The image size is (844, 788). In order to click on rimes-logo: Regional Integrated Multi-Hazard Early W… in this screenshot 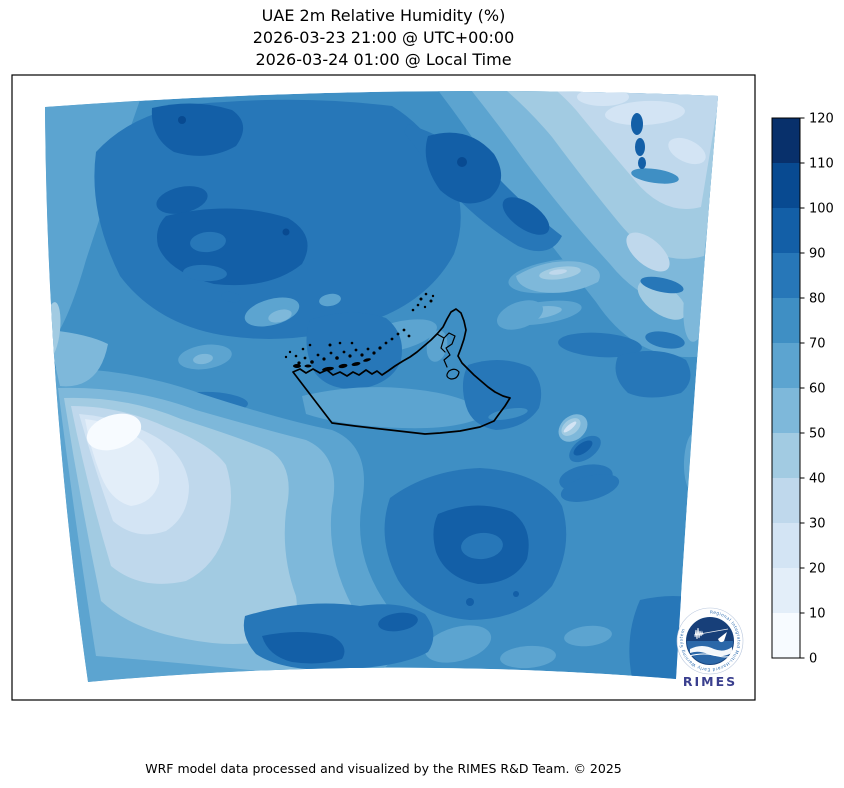, I will do `click(710, 648)`.